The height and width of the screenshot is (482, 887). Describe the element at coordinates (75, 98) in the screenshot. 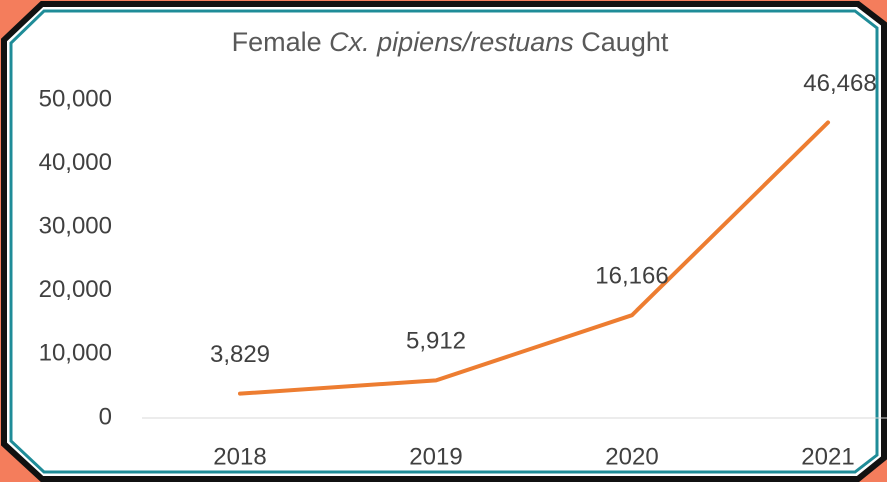

I see `y-tick-label: 50,000` at that location.